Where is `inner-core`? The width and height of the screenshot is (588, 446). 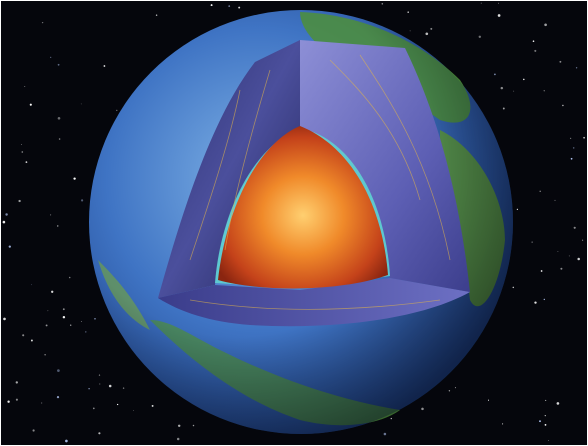 inner-core is located at coordinates (303, 207).